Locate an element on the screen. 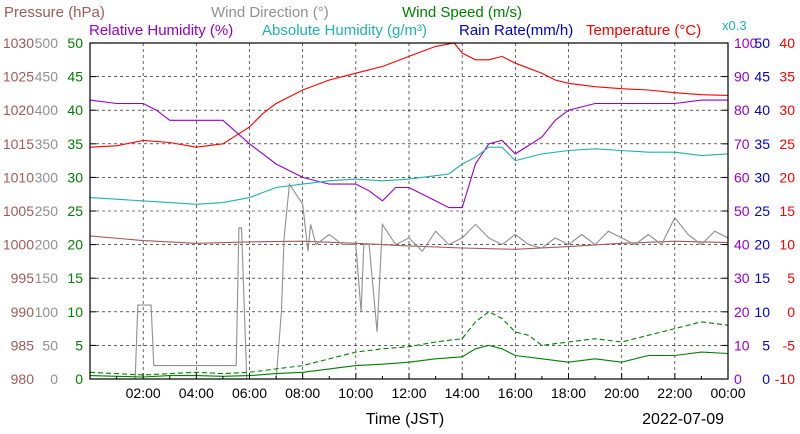  temperature-tick-label: 15 is located at coordinates (787, 211).